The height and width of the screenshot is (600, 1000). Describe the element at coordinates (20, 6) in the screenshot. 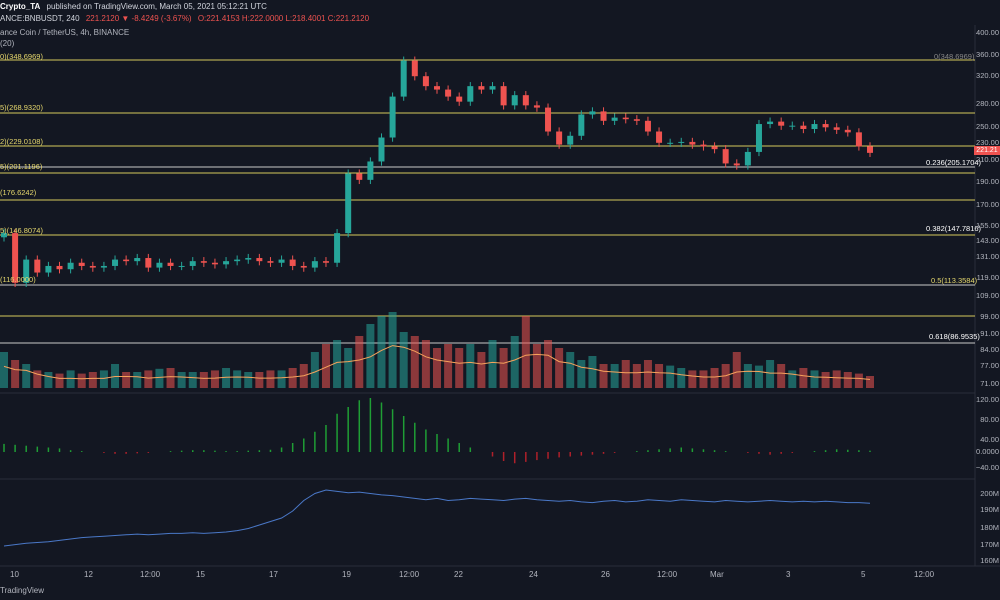

I see `publisher-name: Crypto_TA` at that location.